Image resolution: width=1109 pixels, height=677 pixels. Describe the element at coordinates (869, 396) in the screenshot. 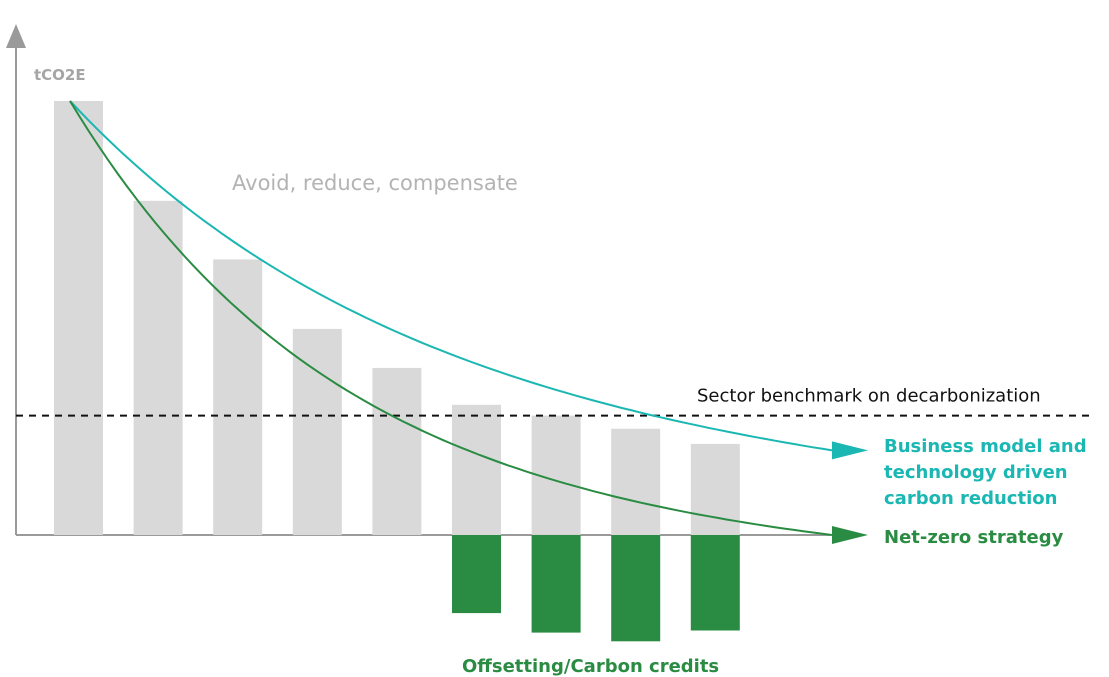

I see `benchmark-label: Sector benchmark on decarbonization` at that location.